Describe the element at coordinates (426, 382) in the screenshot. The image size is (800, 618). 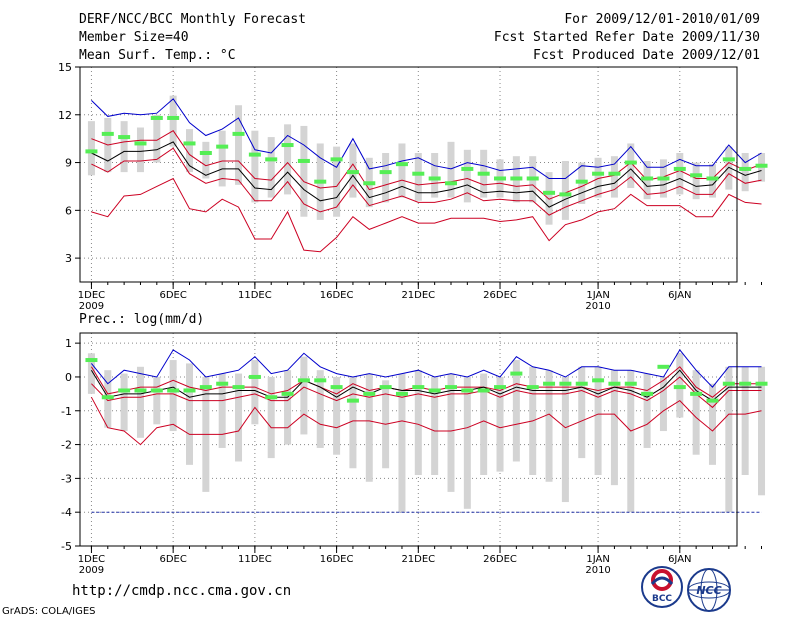
I see `upper-line` at that location.